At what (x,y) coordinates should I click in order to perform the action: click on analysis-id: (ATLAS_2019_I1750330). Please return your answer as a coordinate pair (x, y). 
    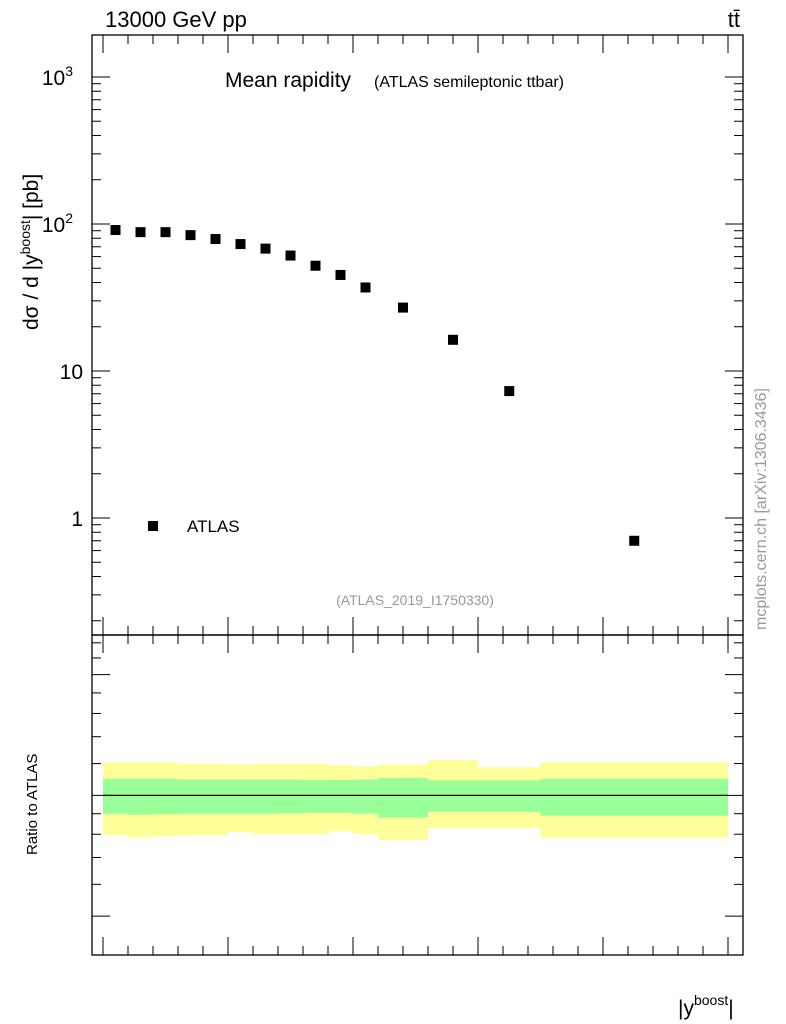
    Looking at the image, I should click on (415, 600).